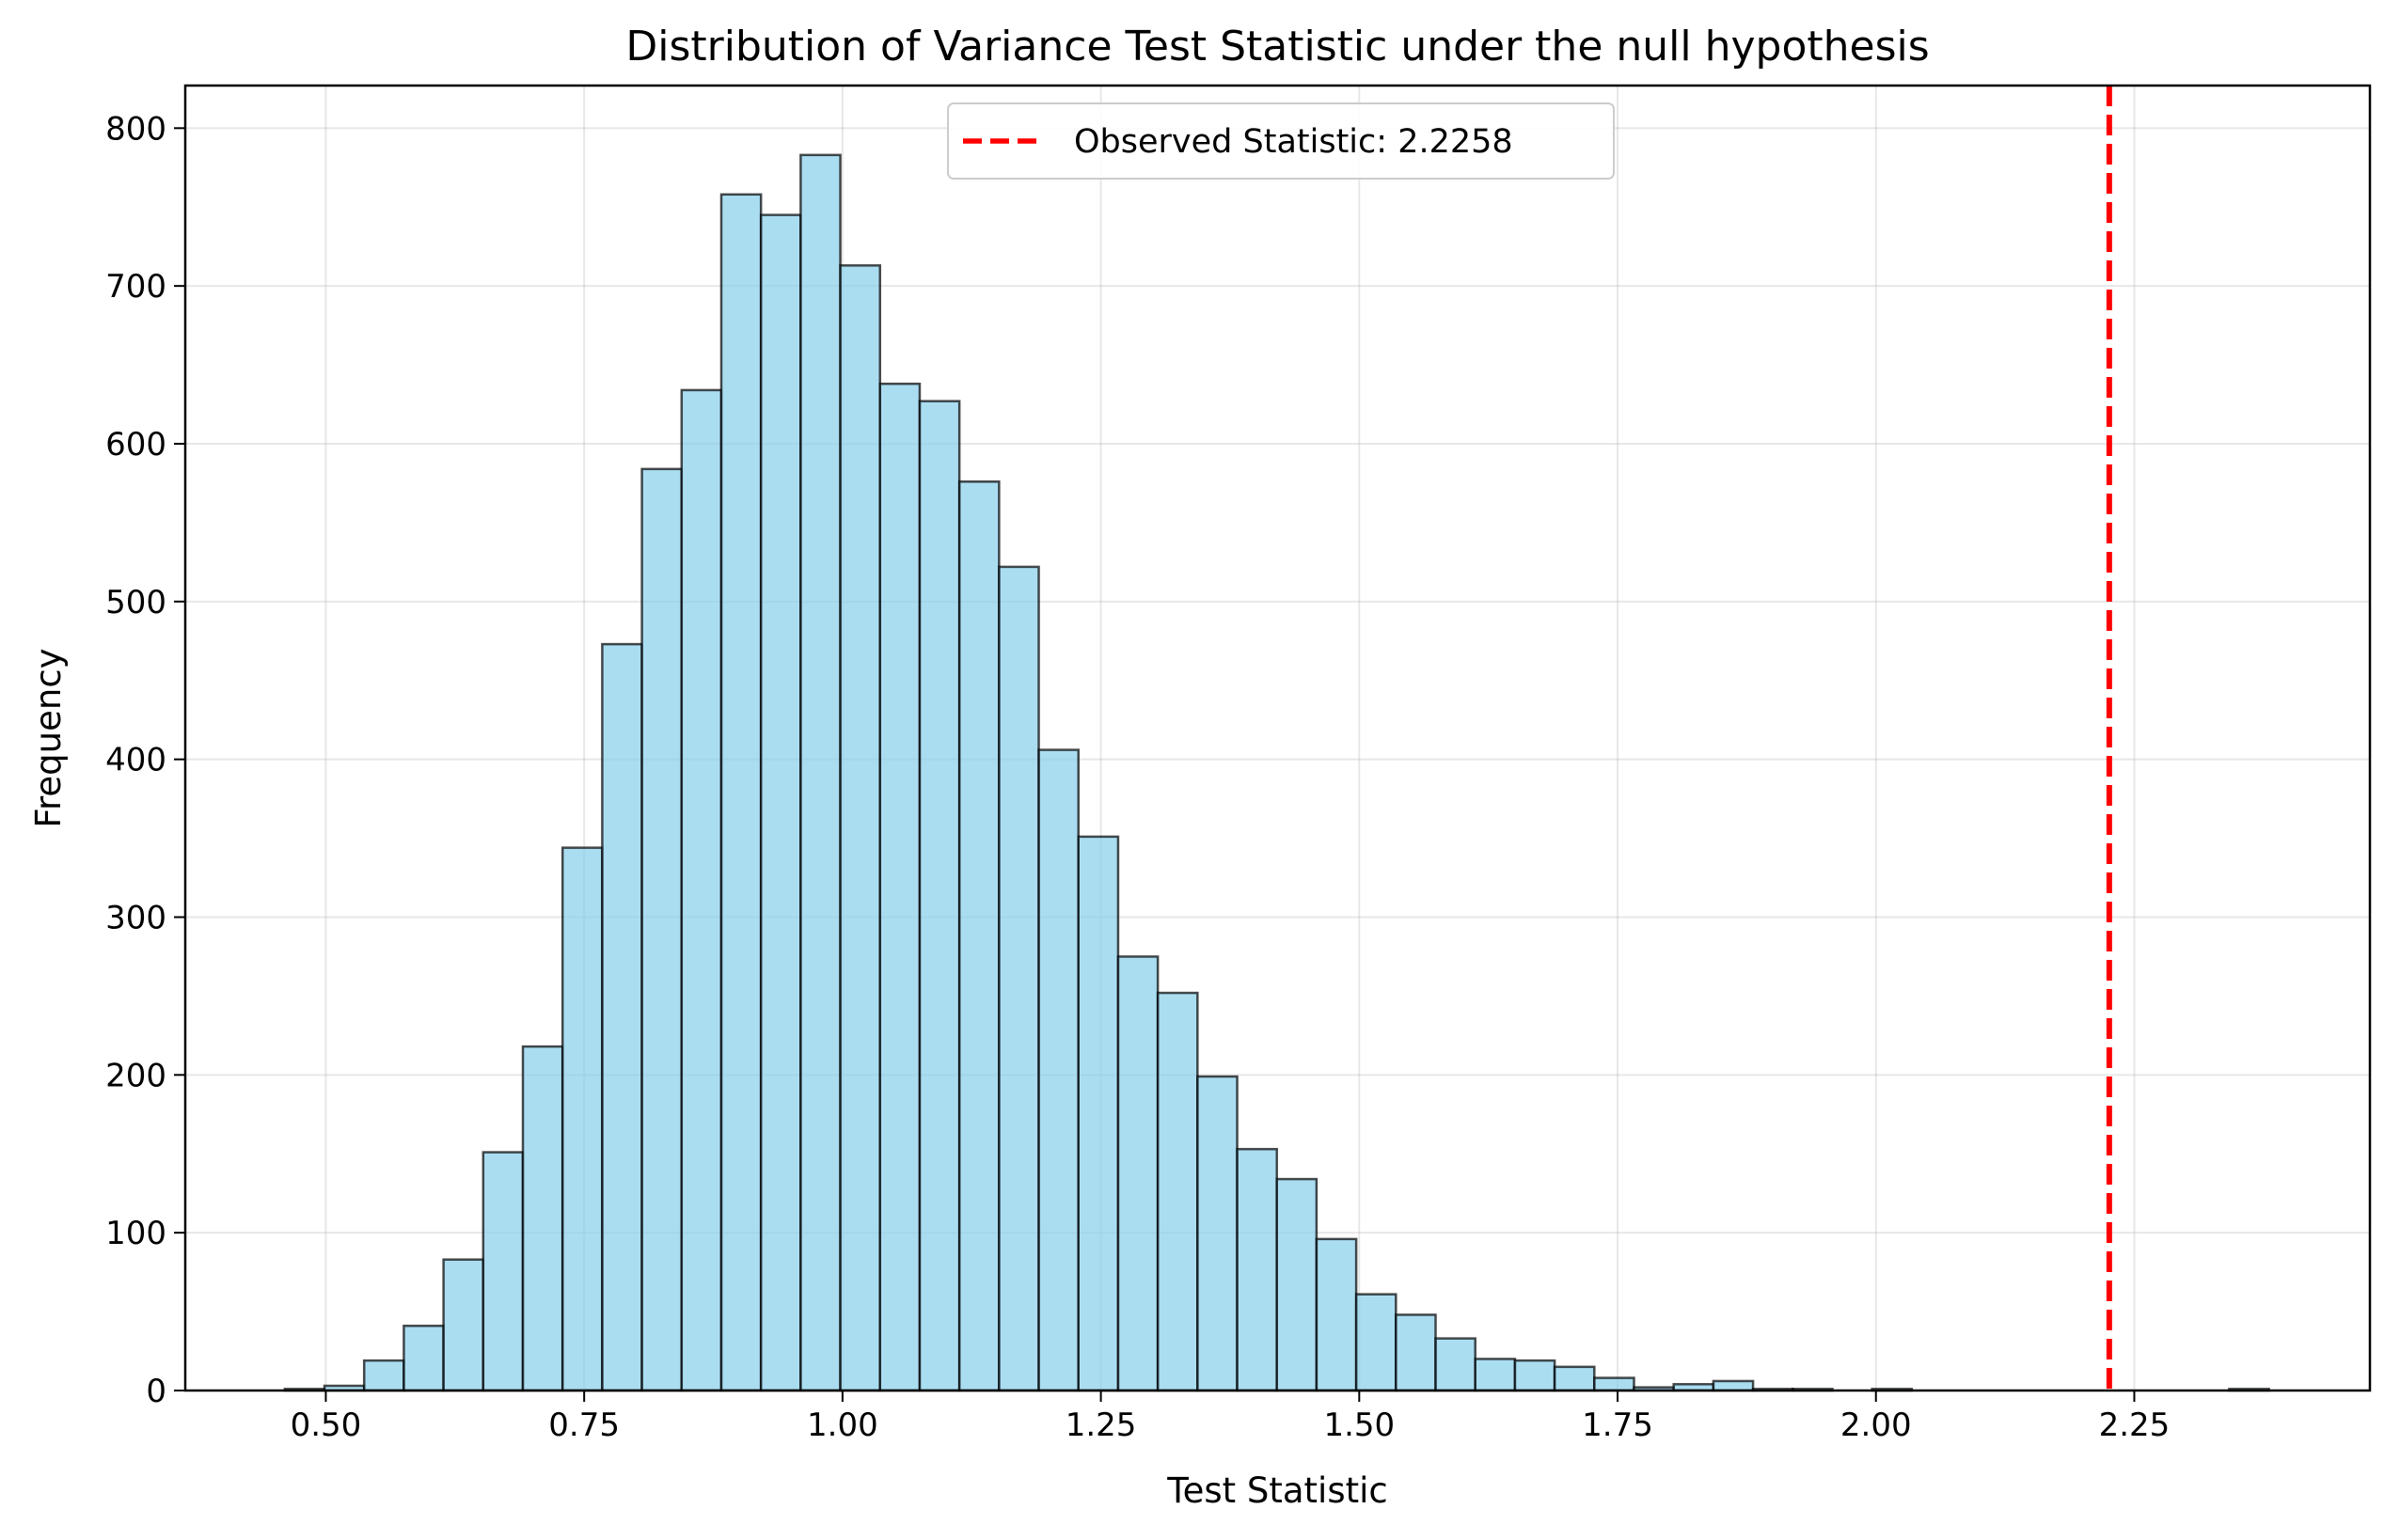 This screenshot has height=1540, width=2400. I want to click on x-tick-label: 1.00, so click(842, 1425).